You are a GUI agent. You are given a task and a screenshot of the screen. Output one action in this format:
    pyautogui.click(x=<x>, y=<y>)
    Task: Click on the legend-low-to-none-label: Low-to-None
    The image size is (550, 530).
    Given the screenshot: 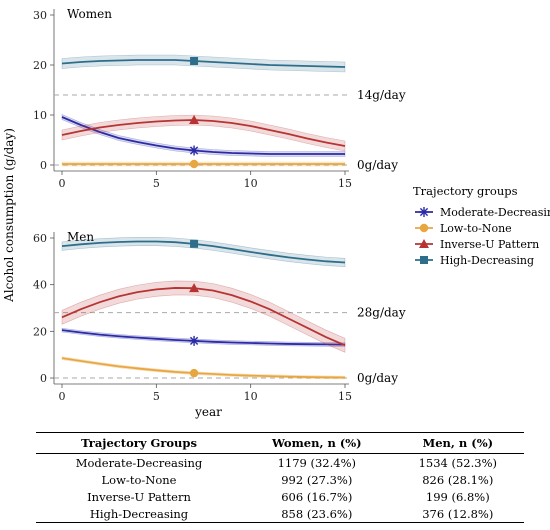 What is the action you would take?
    pyautogui.click(x=476, y=228)
    